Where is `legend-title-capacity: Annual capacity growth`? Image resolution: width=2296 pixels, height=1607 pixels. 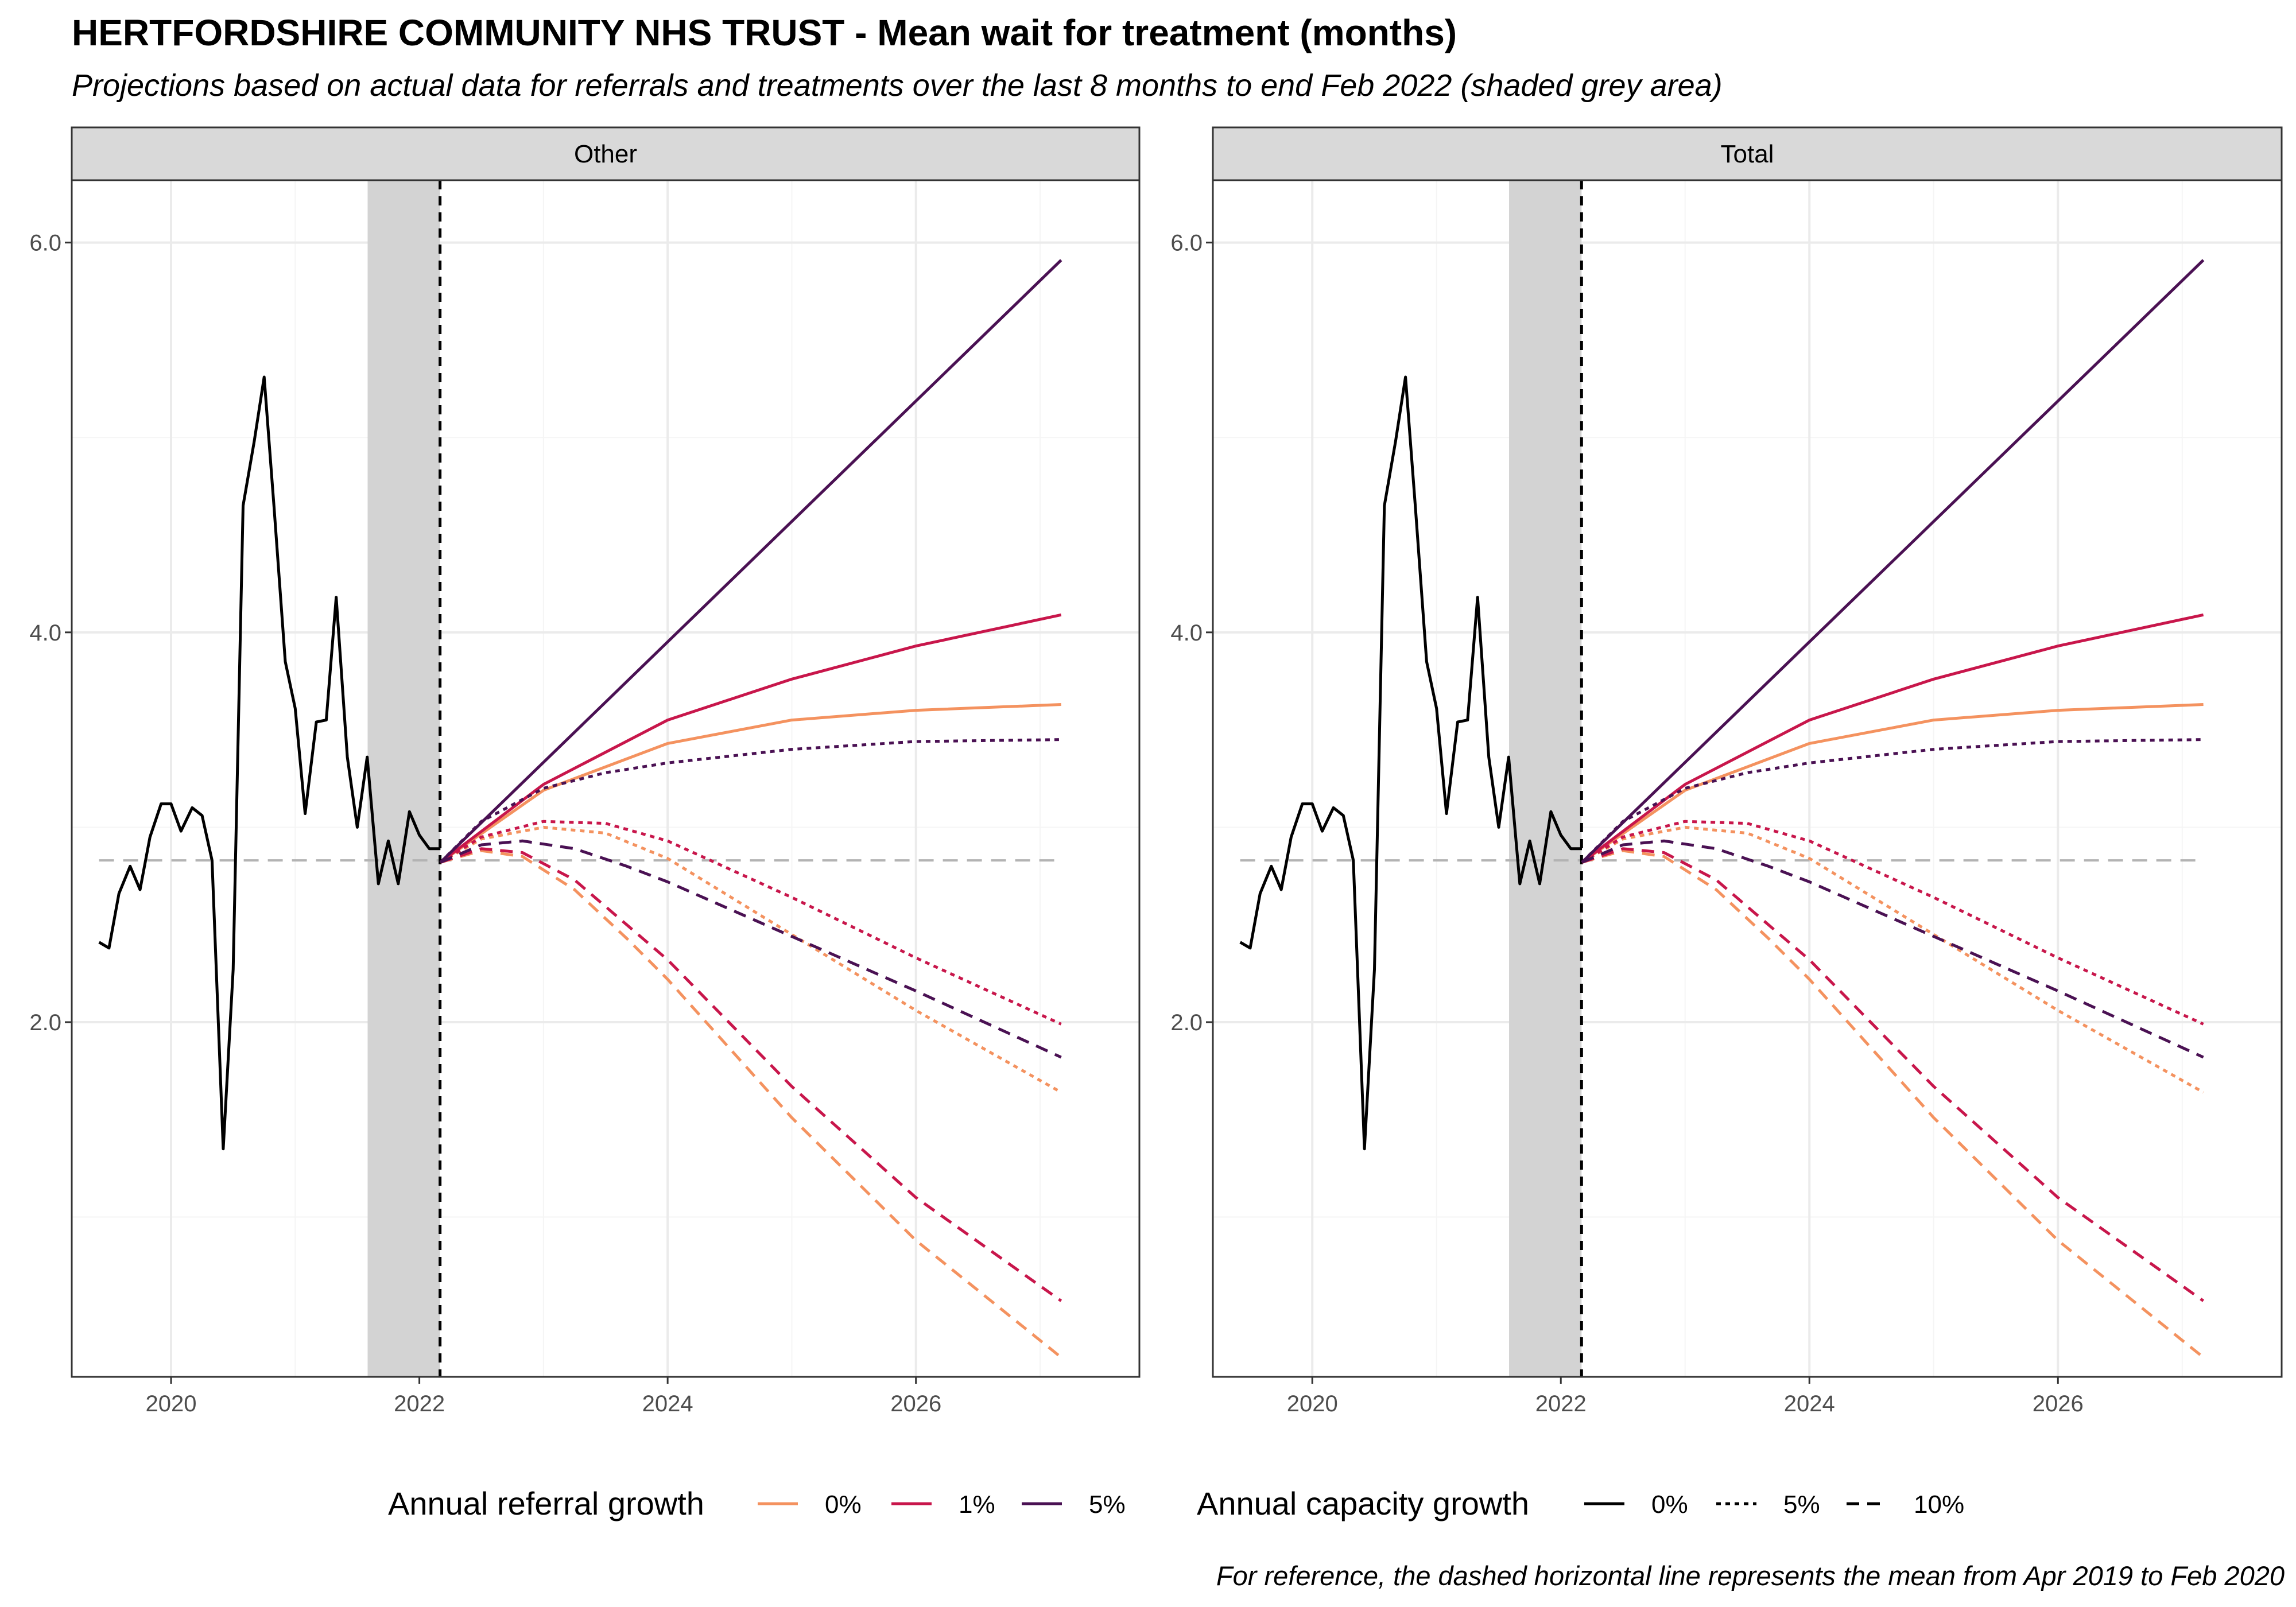
legend-title-capacity: Annual capacity growth is located at coordinates (1363, 1503).